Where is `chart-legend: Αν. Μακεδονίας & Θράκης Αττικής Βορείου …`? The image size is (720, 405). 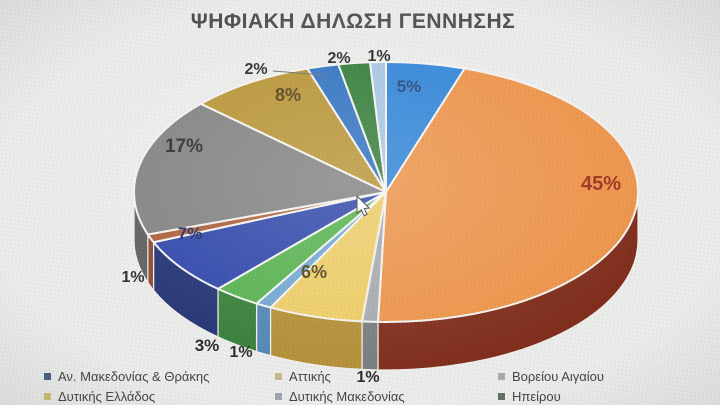
chart-legend: Αν. Μακεδονίας & Θράκης Αττικής Βορείου … is located at coordinates (374, 386).